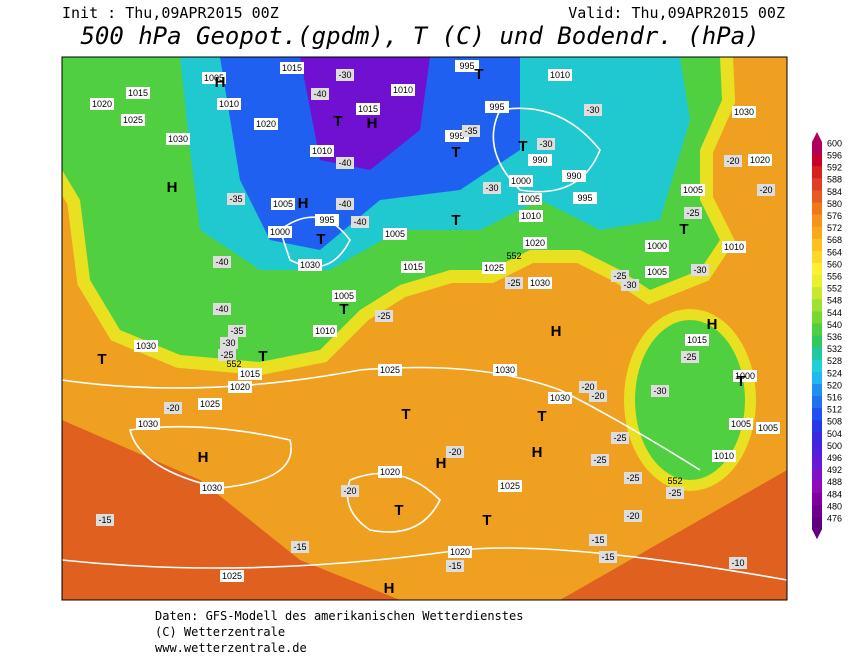  I want to click on temperature-label: -25, so click(513, 283).